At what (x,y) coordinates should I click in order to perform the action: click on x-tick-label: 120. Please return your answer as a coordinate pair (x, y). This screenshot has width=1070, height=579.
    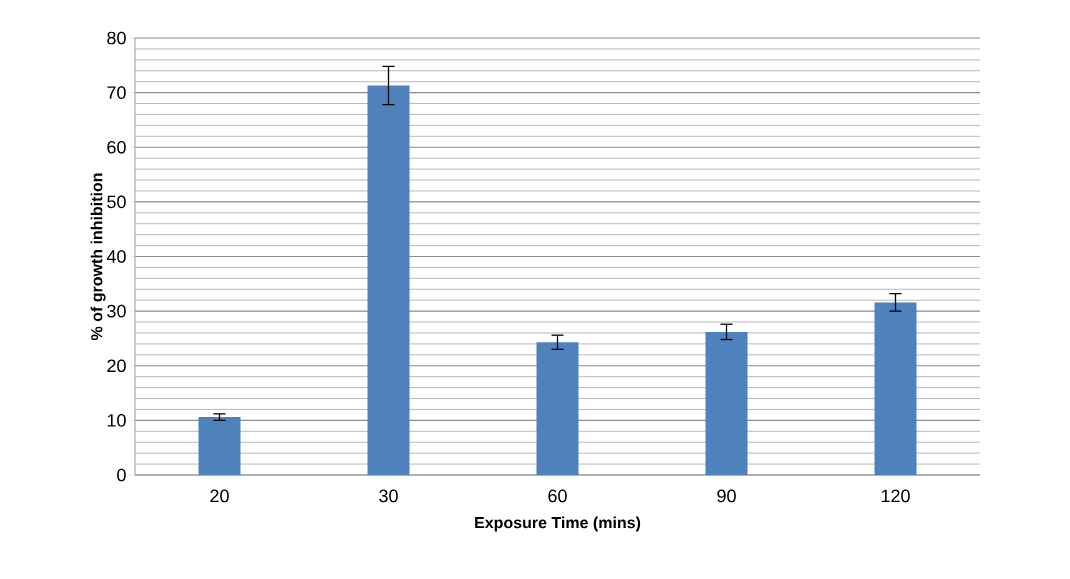
    Looking at the image, I should click on (895, 496).